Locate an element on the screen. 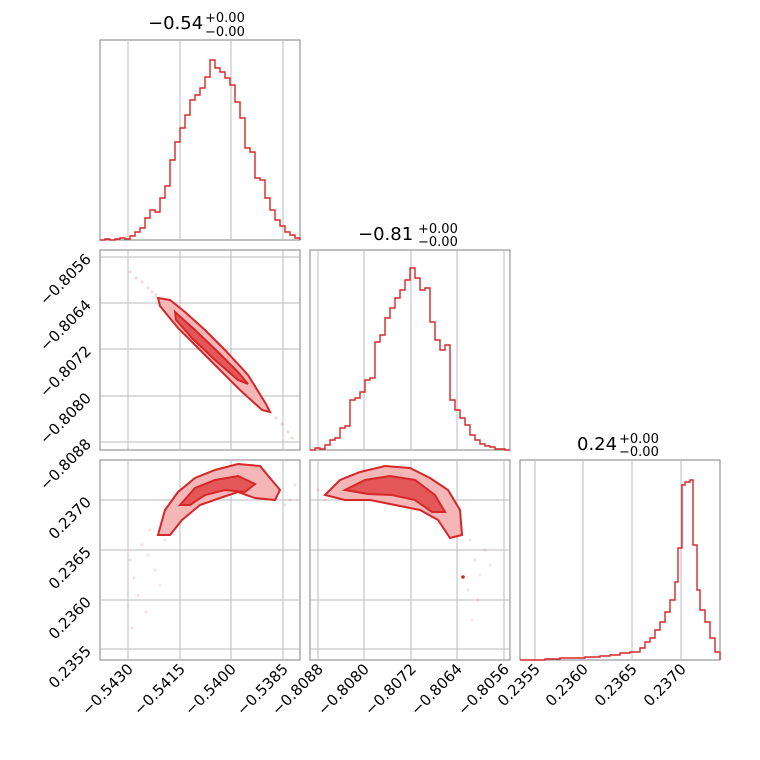 Image resolution: width=760 pixels, height=760 pixels. y-tick-label: 0.2370 is located at coordinates (70, 518).